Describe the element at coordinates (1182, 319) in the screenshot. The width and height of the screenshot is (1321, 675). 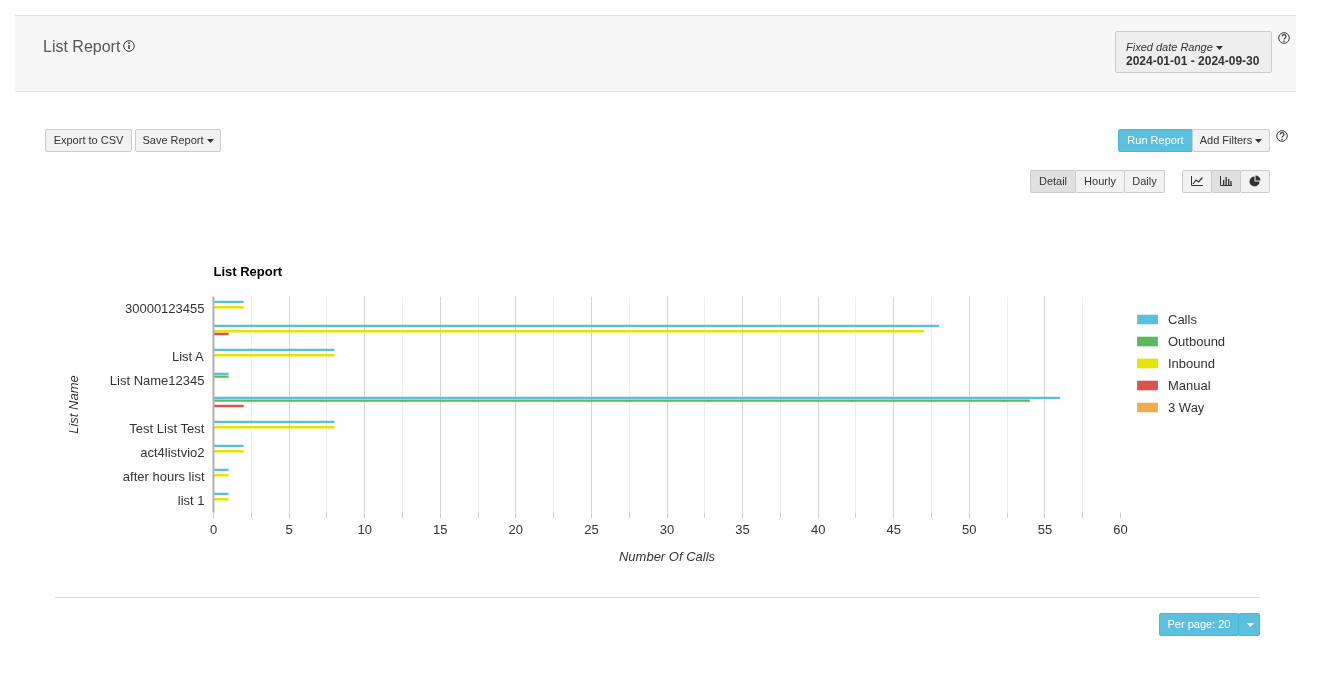
I see `legend-label: Calls` at that location.